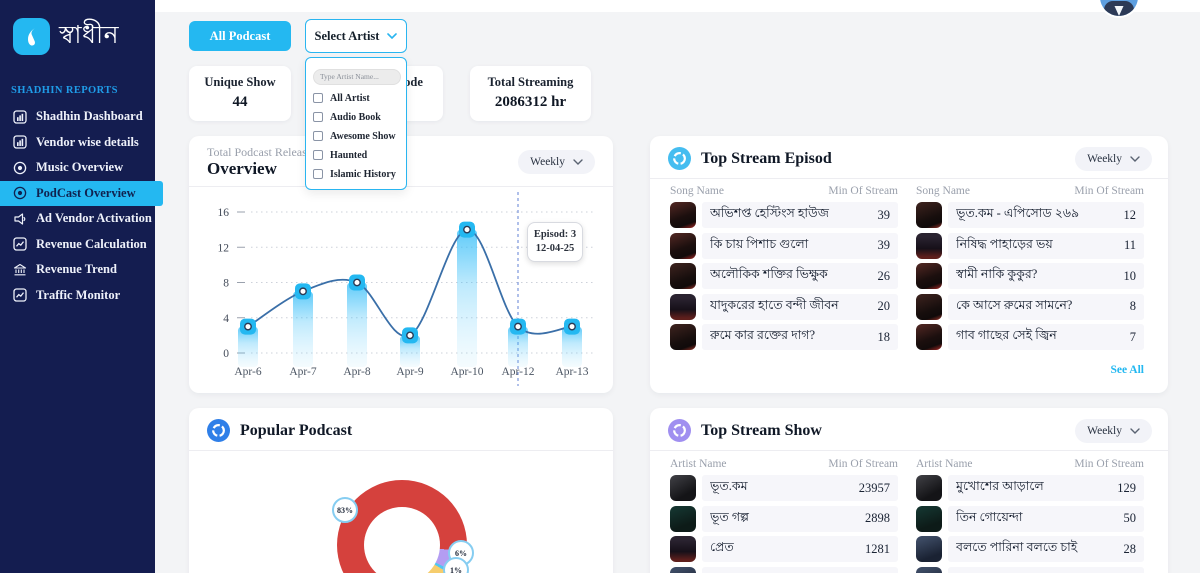  I want to click on avatar, so click(1119, 8).